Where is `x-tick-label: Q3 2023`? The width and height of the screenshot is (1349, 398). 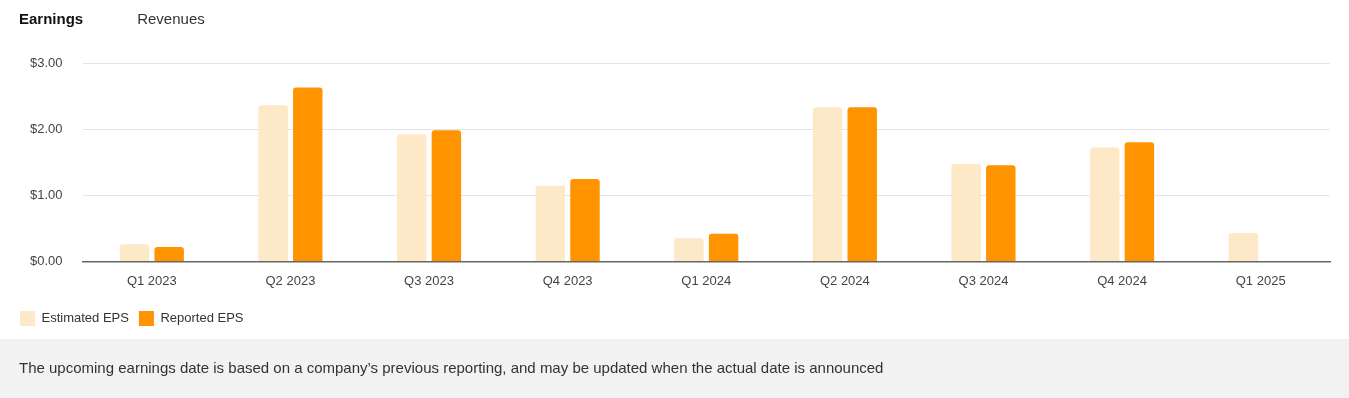 x-tick-label: Q3 2023 is located at coordinates (429, 280).